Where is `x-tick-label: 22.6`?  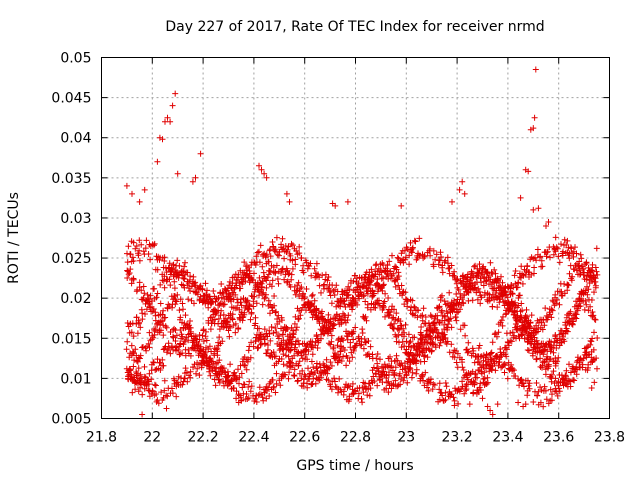
x-tick-label: 22.6 is located at coordinates (304, 438).